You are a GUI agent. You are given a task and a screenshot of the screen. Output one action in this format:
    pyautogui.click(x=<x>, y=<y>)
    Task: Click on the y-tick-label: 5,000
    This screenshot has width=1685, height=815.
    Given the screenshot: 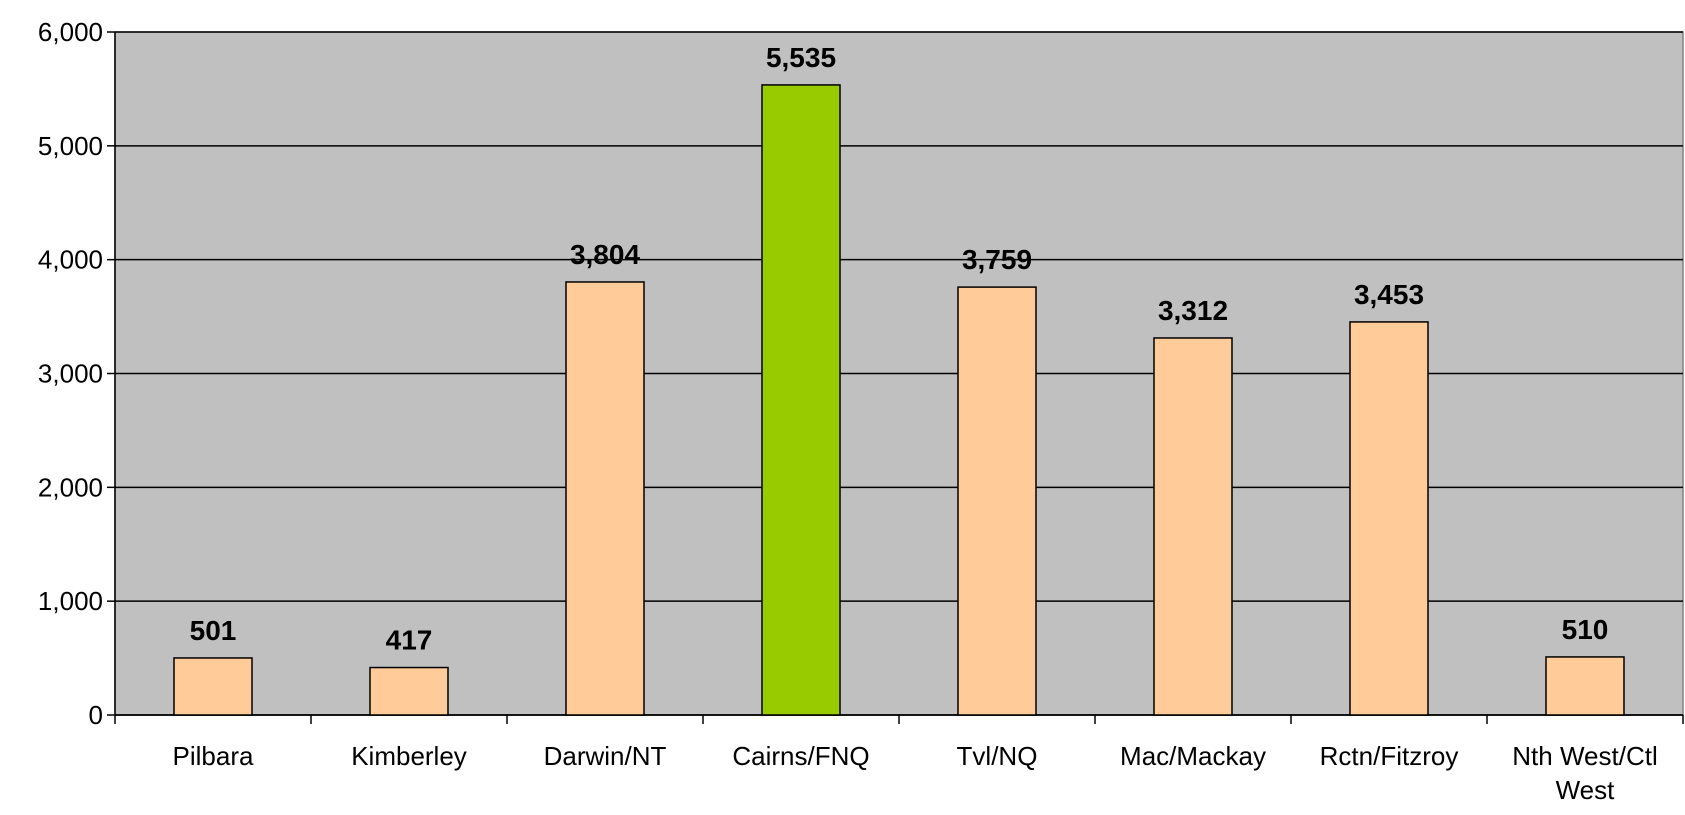 What is the action you would take?
    pyautogui.click(x=70, y=146)
    